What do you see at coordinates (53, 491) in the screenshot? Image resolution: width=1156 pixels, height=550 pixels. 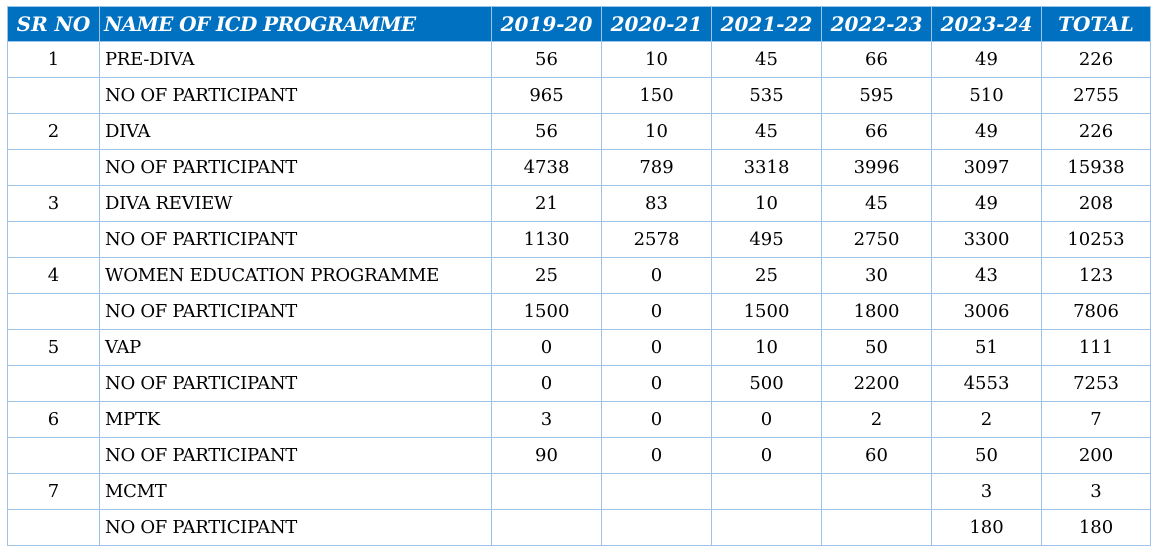 I see `sr-no-cell: 7` at bounding box center [53, 491].